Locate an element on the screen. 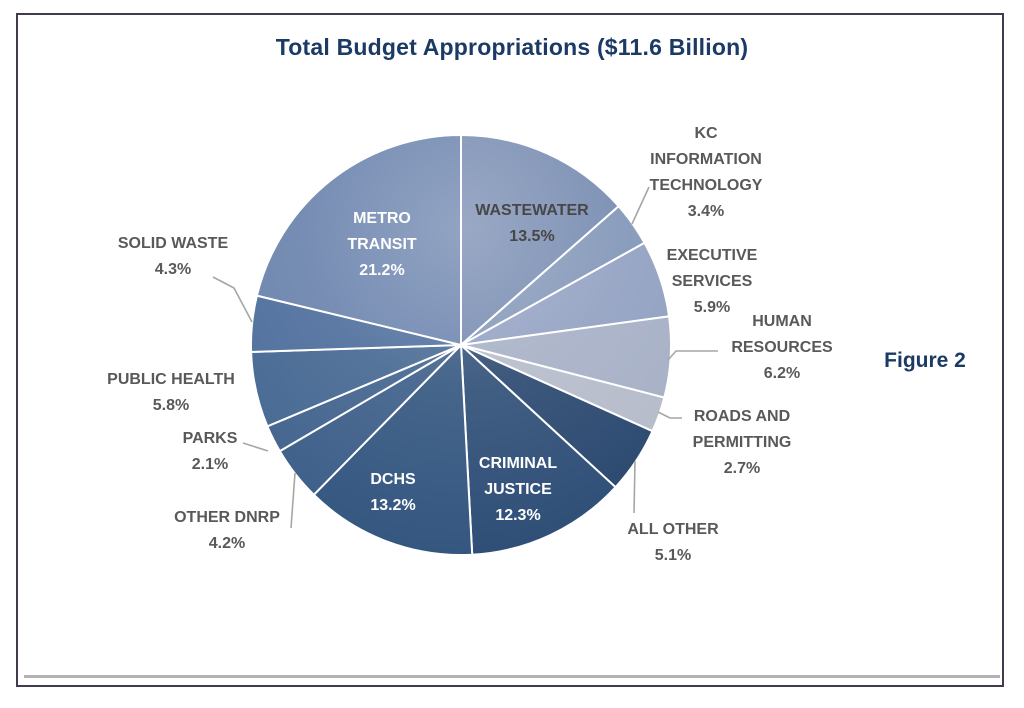 The image size is (1024, 708). slice-label-public-health: PUBLIC HEALTH 5.8% is located at coordinates (171, 392).